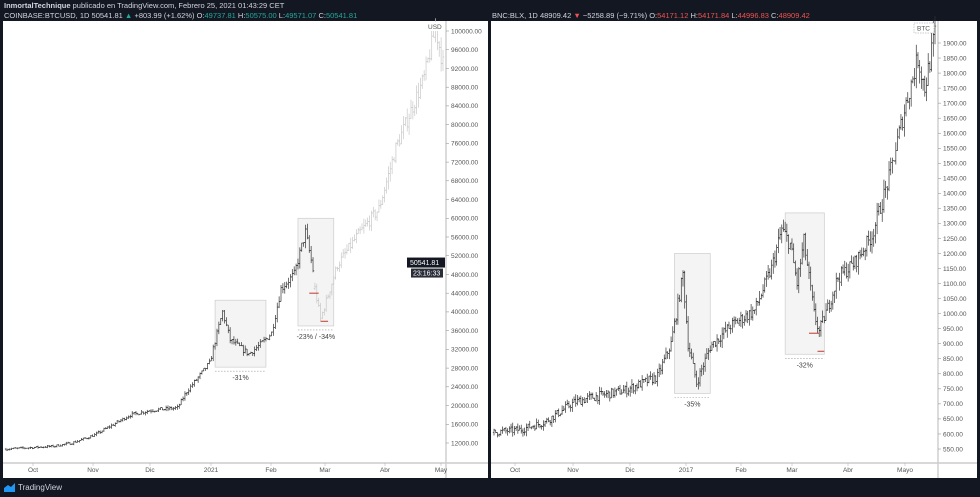 Image resolution: width=980 pixels, height=497 pixels. What do you see at coordinates (441, 470) in the screenshot?
I see `x-tick-label: May` at bounding box center [441, 470].